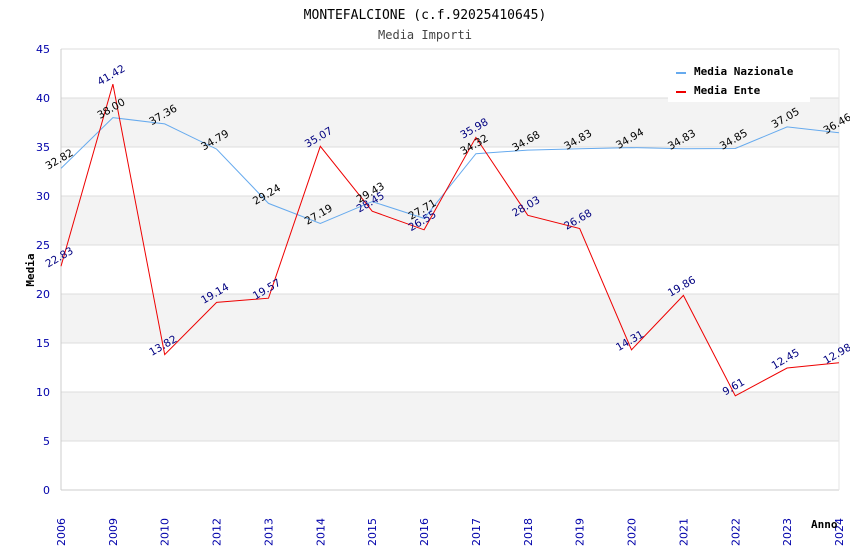 The image size is (850, 550). I want to click on x-tick-label: 2013, so click(268, 532).